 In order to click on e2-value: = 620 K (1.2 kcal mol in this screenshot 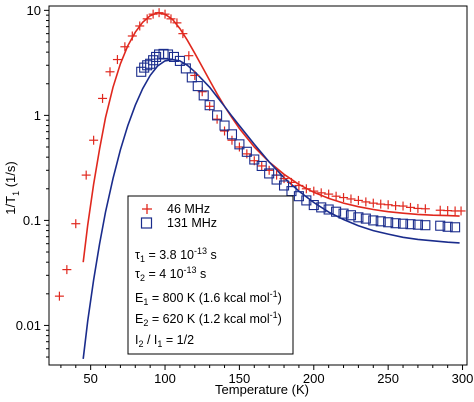, I will do `click(208, 319)`.